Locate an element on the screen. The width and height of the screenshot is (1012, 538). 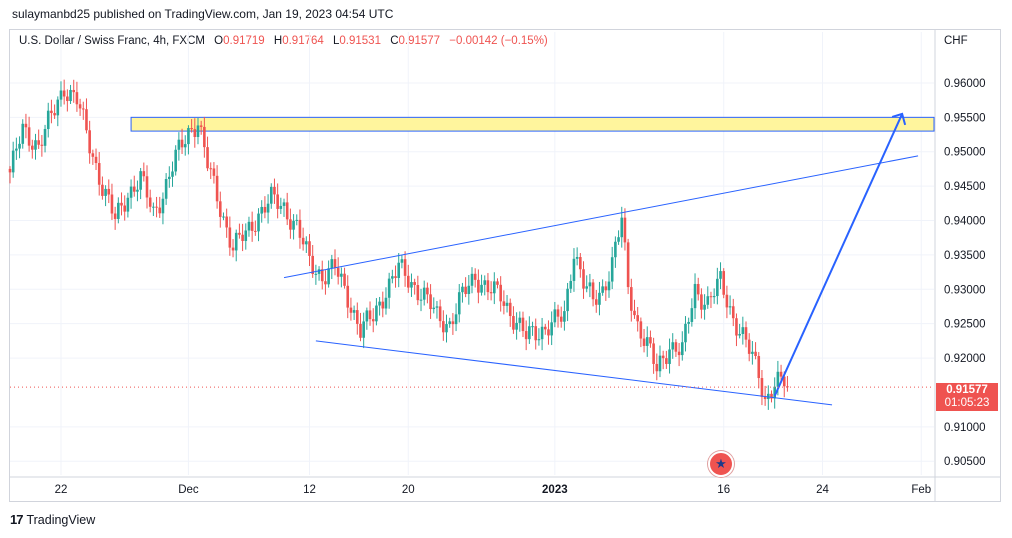
channel-lower-line is located at coordinates (574, 373).